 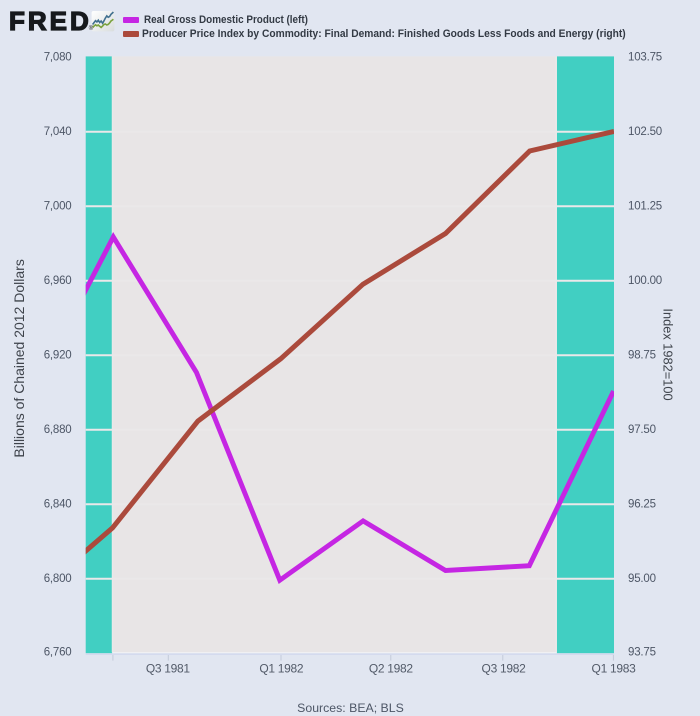 What do you see at coordinates (642, 430) in the screenshot?
I see `svg-text: 97.50` at bounding box center [642, 430].